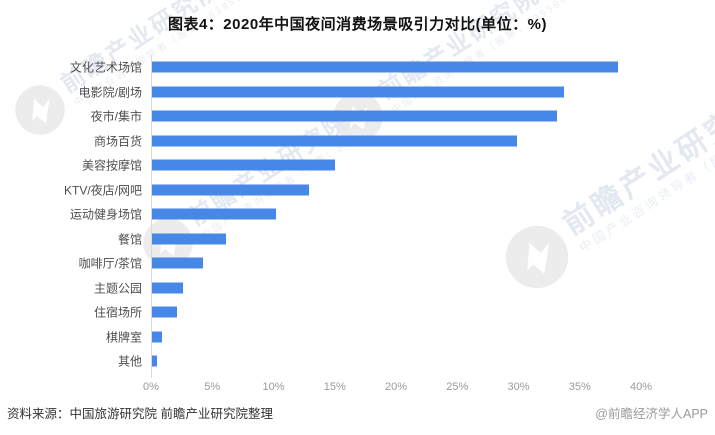 The height and width of the screenshot is (435, 715). What do you see at coordinates (360, 263) in the screenshot?
I see `chart-row: 咖啡厅/茶馆` at bounding box center [360, 263].